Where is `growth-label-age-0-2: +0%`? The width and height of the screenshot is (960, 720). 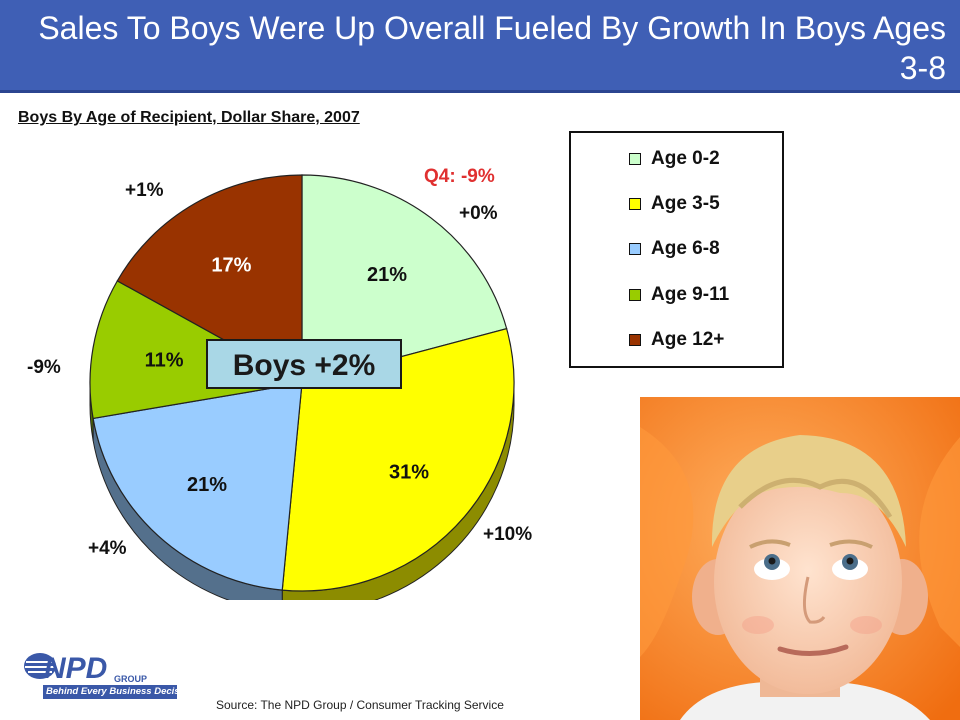
growth-label-age-0-2: +0% is located at coordinates (478, 213).